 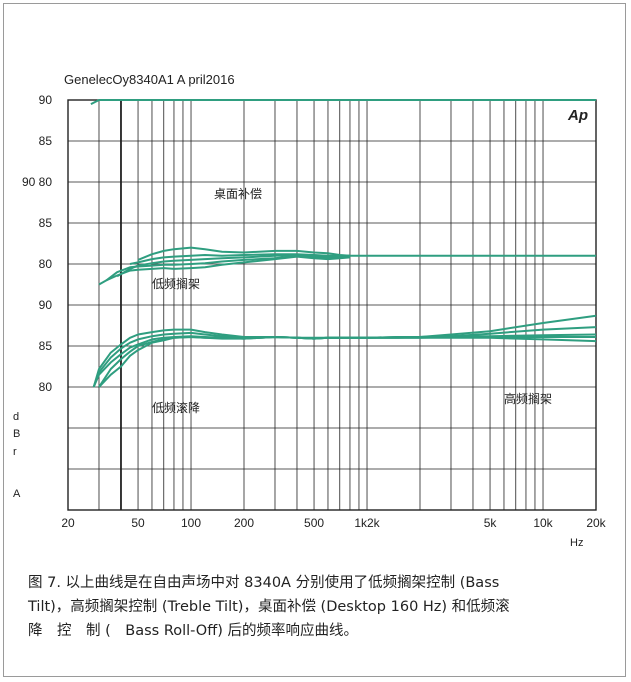 What do you see at coordinates (15, 452) in the screenshot?
I see `y-axis-label-char: r` at bounding box center [15, 452].